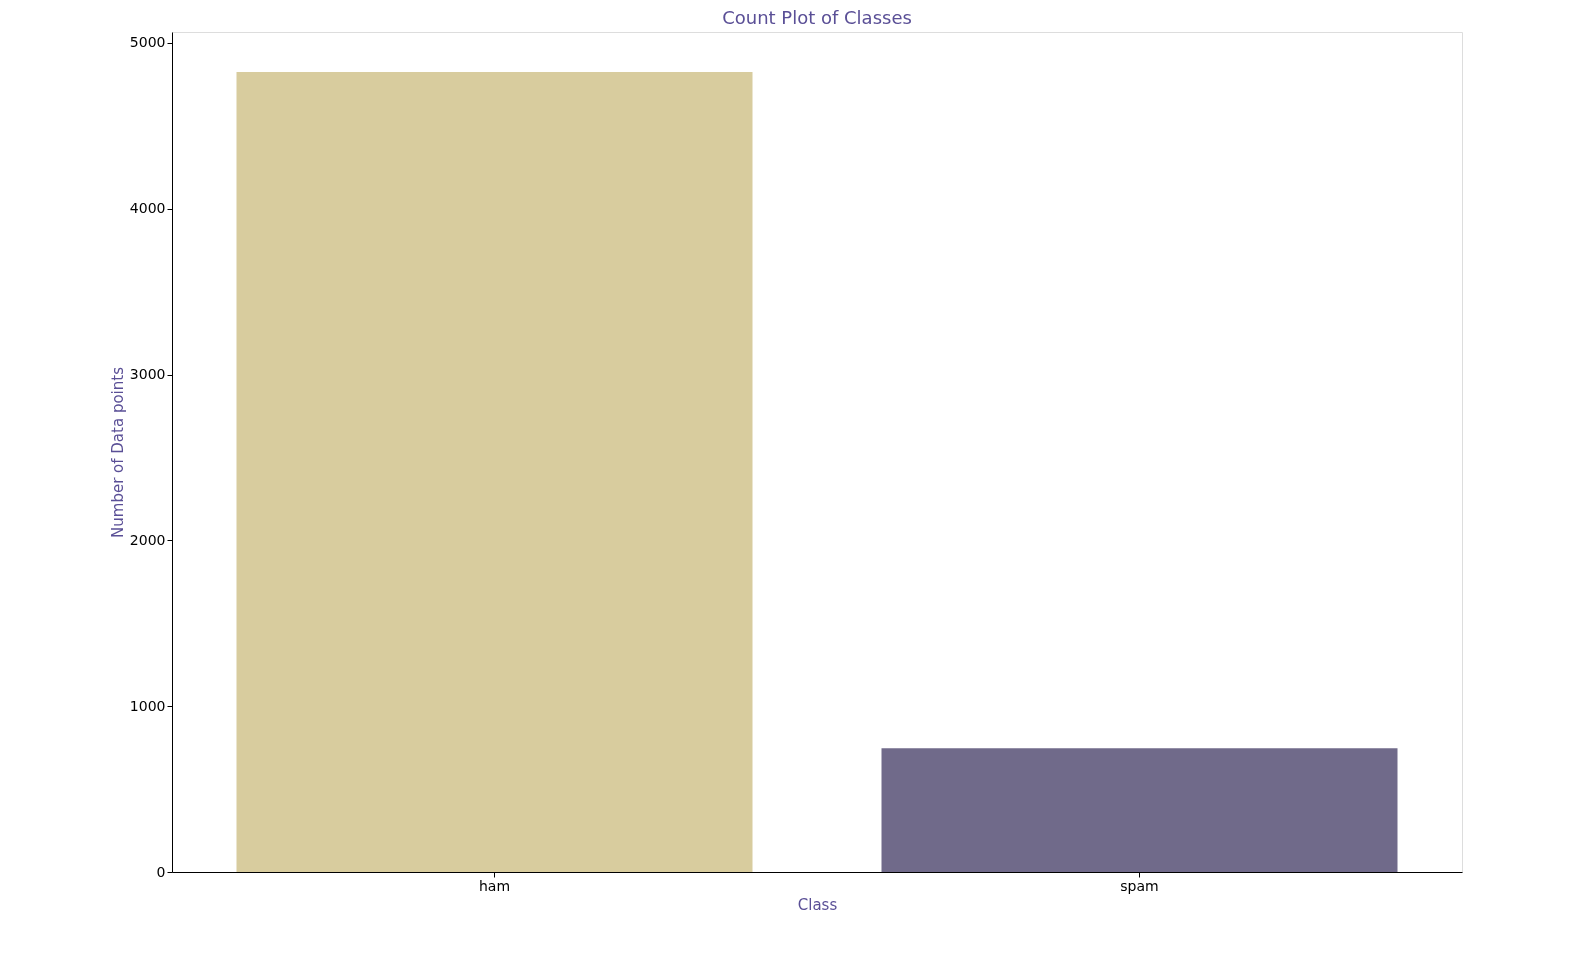  What do you see at coordinates (147, 374) in the screenshot?
I see `y-tick-label: 3000` at bounding box center [147, 374].